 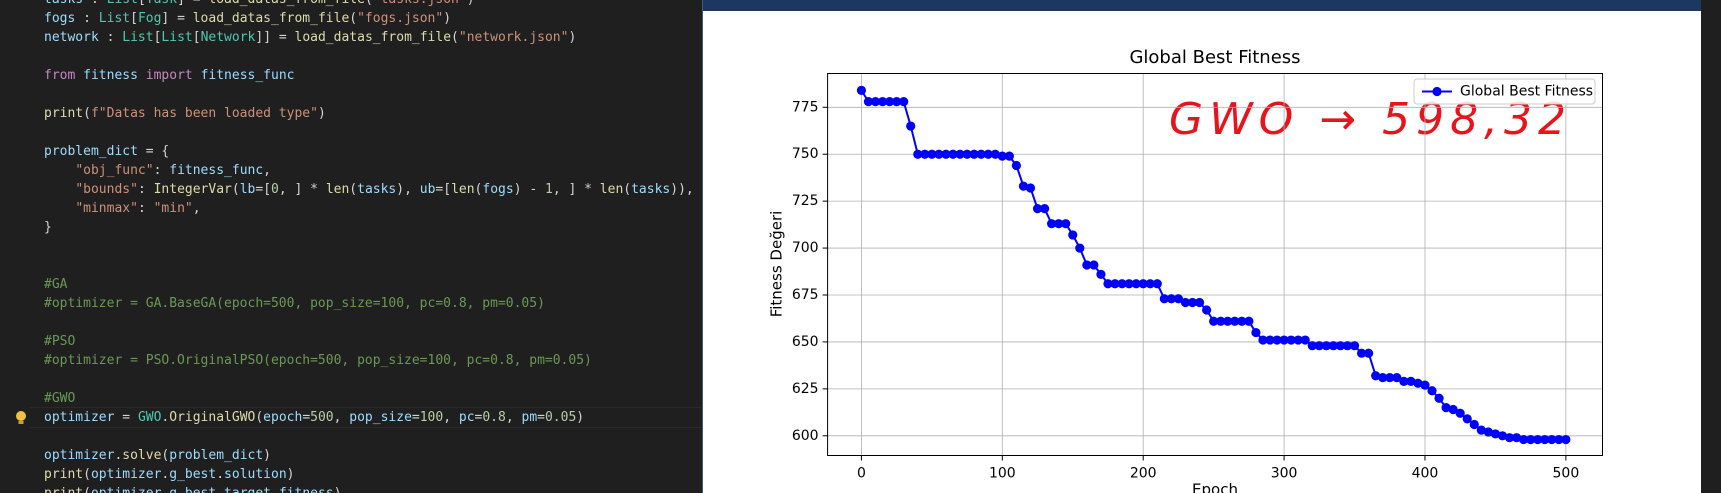 I want to click on code-token: List, so click(x=122, y=3).